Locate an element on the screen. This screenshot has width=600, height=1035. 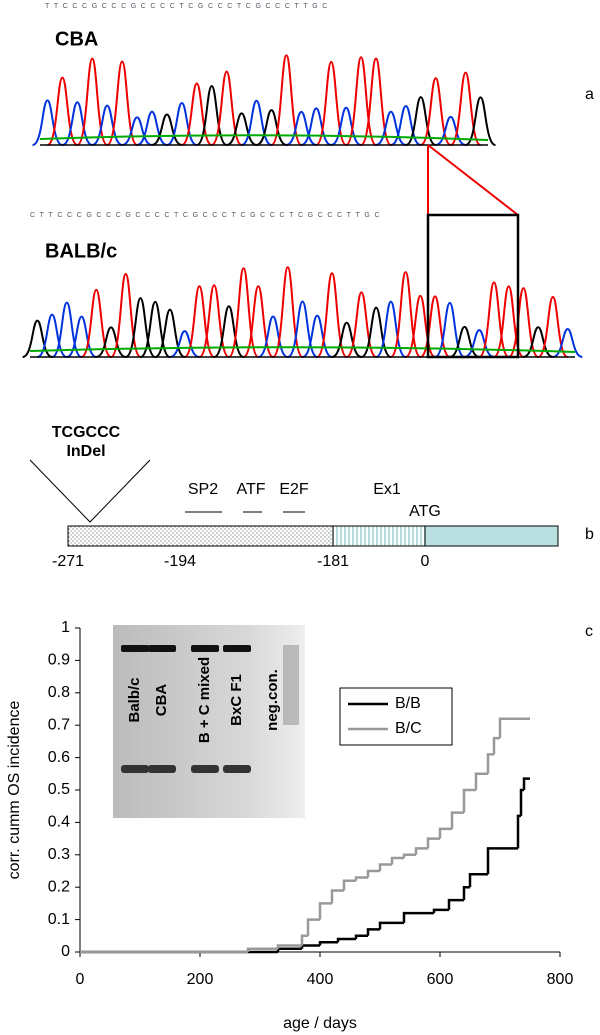
noise is located at coordinates (264, 137).